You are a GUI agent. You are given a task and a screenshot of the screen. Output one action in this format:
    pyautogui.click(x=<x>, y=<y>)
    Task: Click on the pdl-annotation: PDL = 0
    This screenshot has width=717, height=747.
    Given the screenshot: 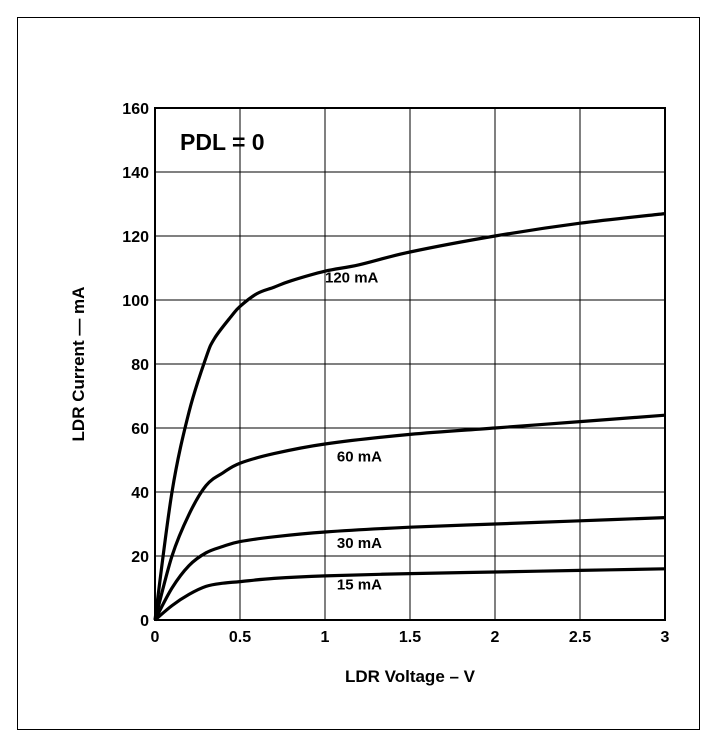 What is the action you would take?
    pyautogui.click(x=222, y=142)
    